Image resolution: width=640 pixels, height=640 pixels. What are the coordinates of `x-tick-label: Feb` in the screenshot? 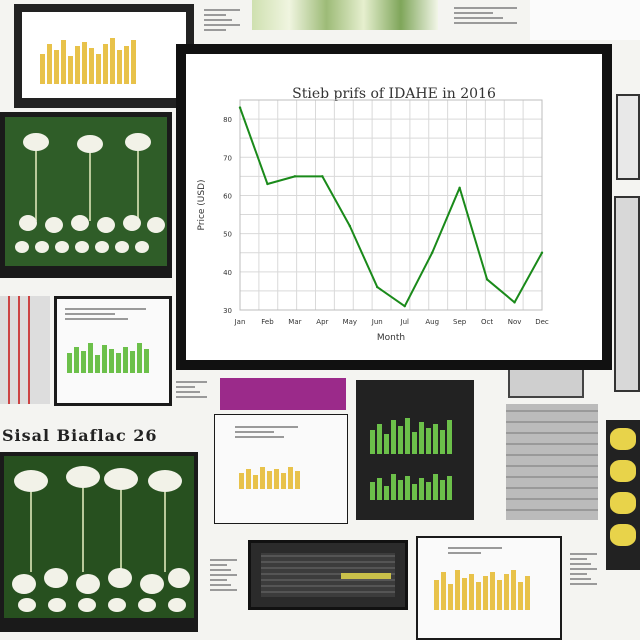 It's located at (267, 322).